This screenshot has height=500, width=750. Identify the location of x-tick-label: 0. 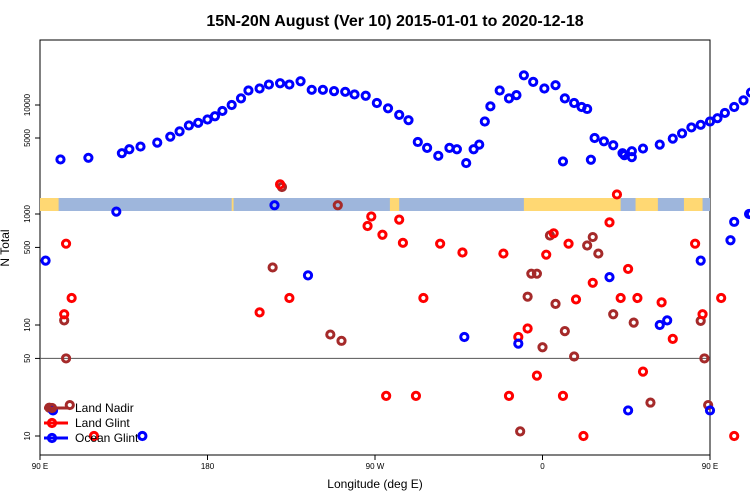
(542, 466).